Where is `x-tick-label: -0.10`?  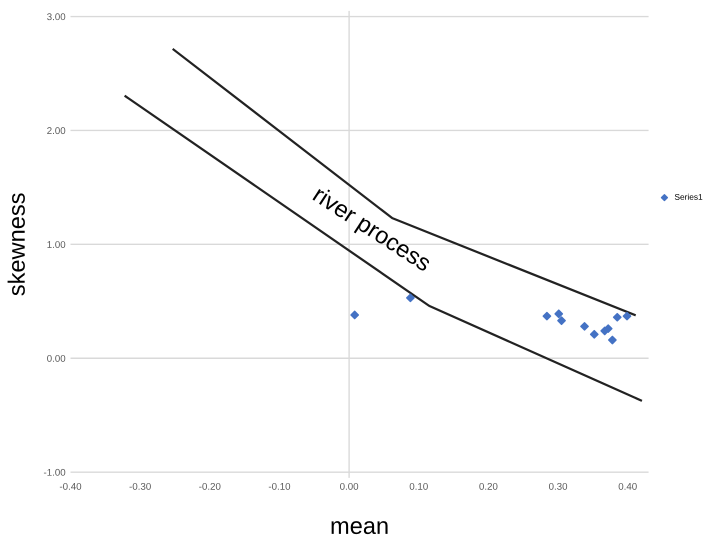 x-tick-label: -0.10 is located at coordinates (279, 486).